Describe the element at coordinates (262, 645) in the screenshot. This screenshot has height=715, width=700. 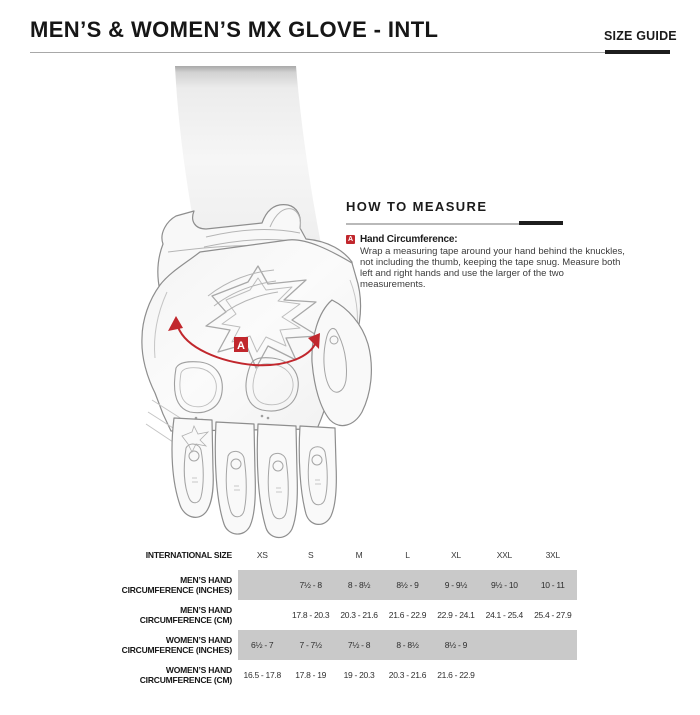
I see `size-value-cell: 6½ - 7` at that location.